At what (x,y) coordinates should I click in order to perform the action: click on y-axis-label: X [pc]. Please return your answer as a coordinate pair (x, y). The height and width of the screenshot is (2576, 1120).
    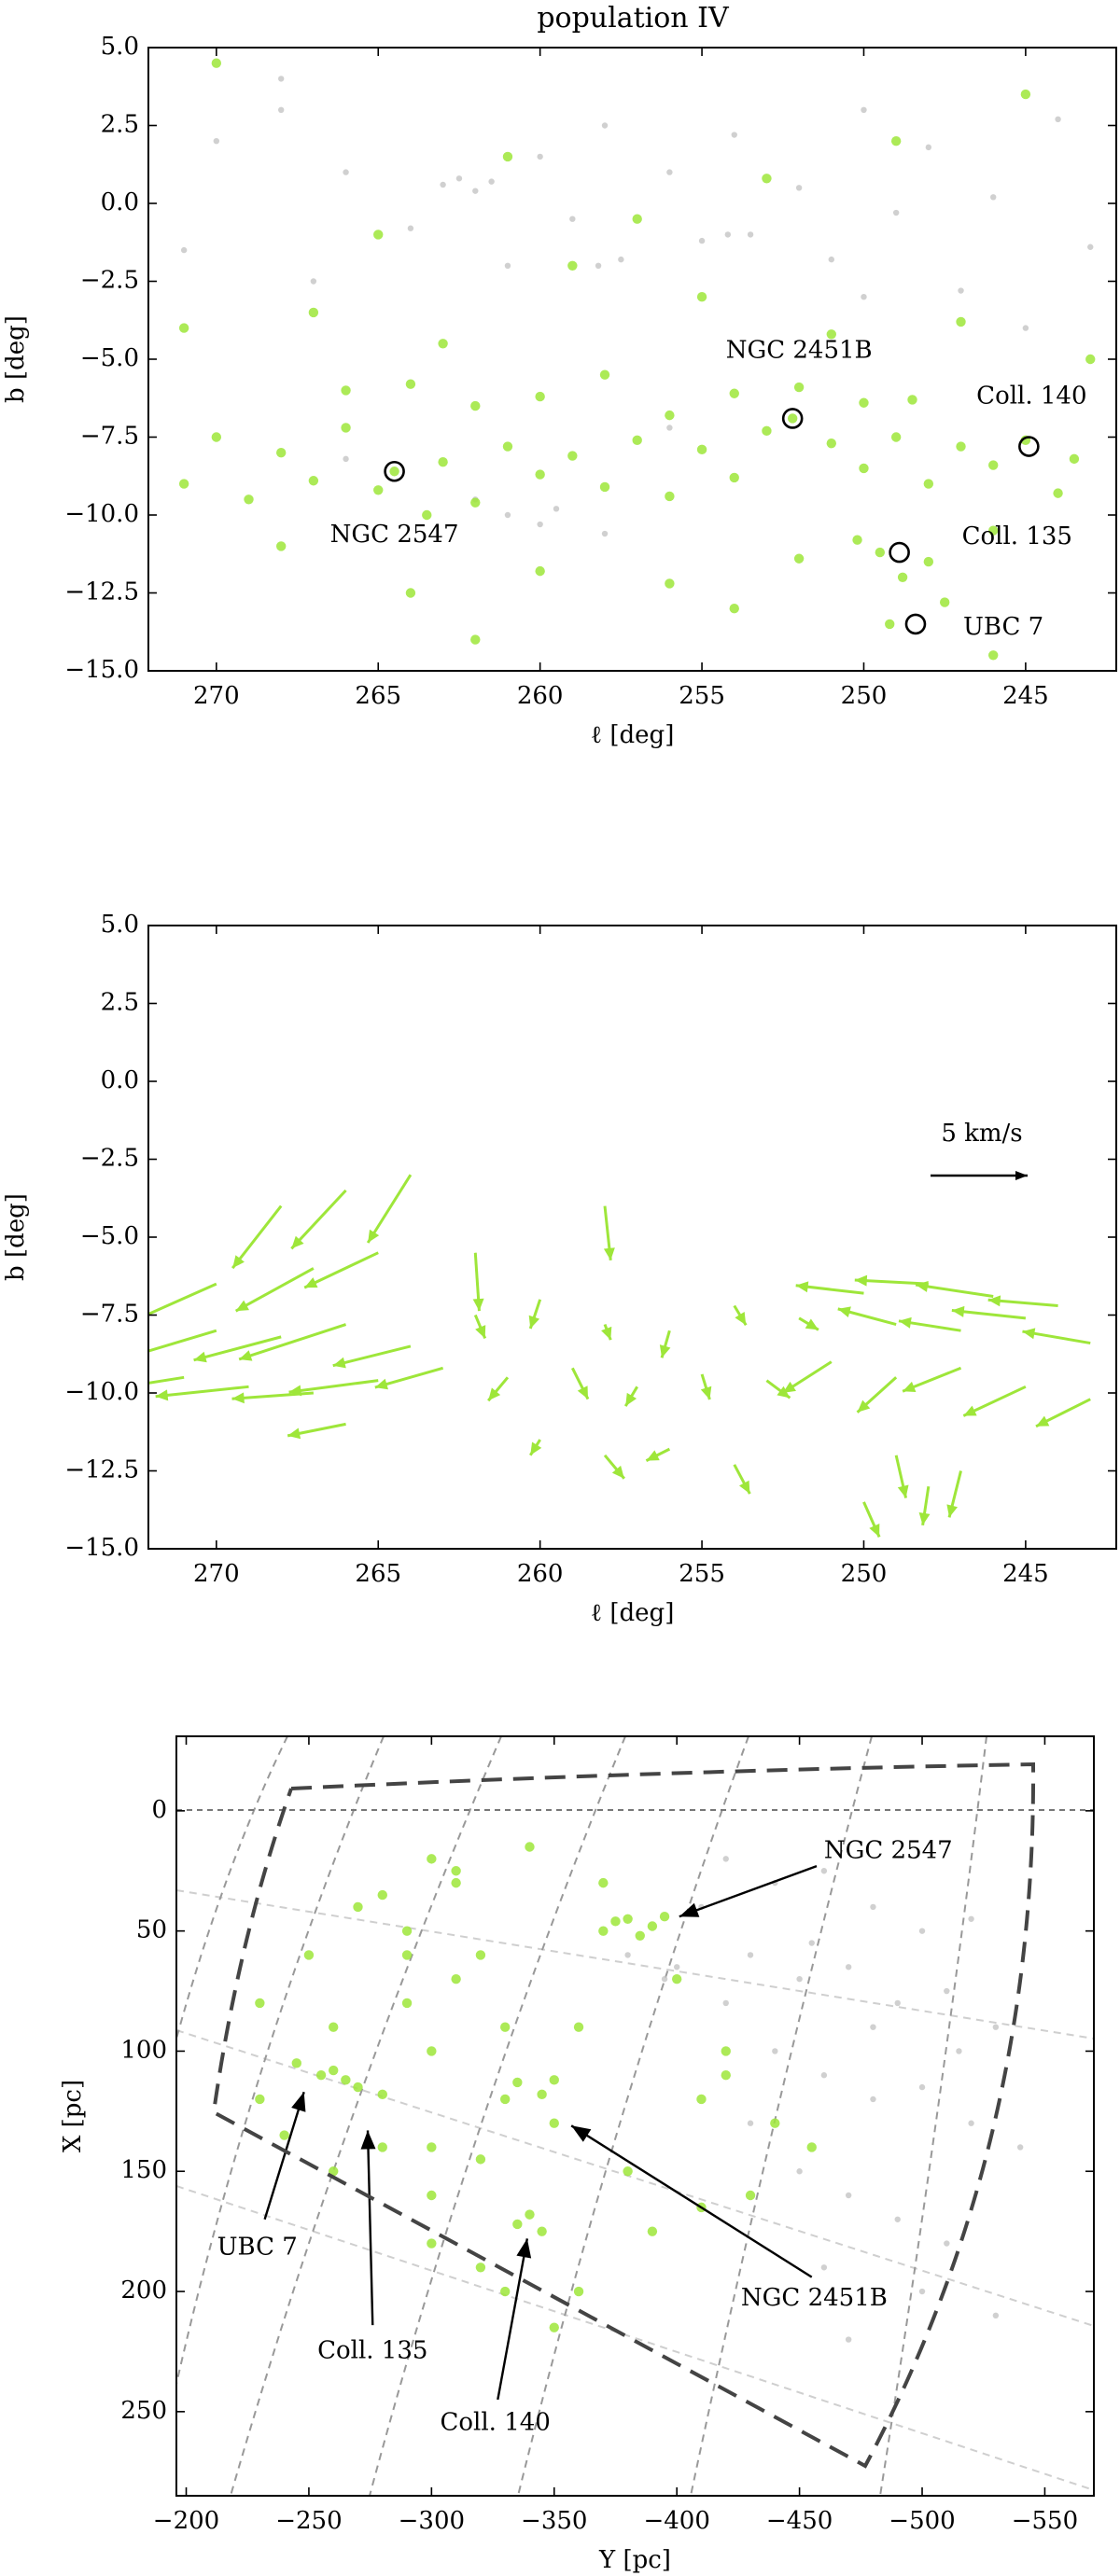
    Looking at the image, I should click on (73, 2116).